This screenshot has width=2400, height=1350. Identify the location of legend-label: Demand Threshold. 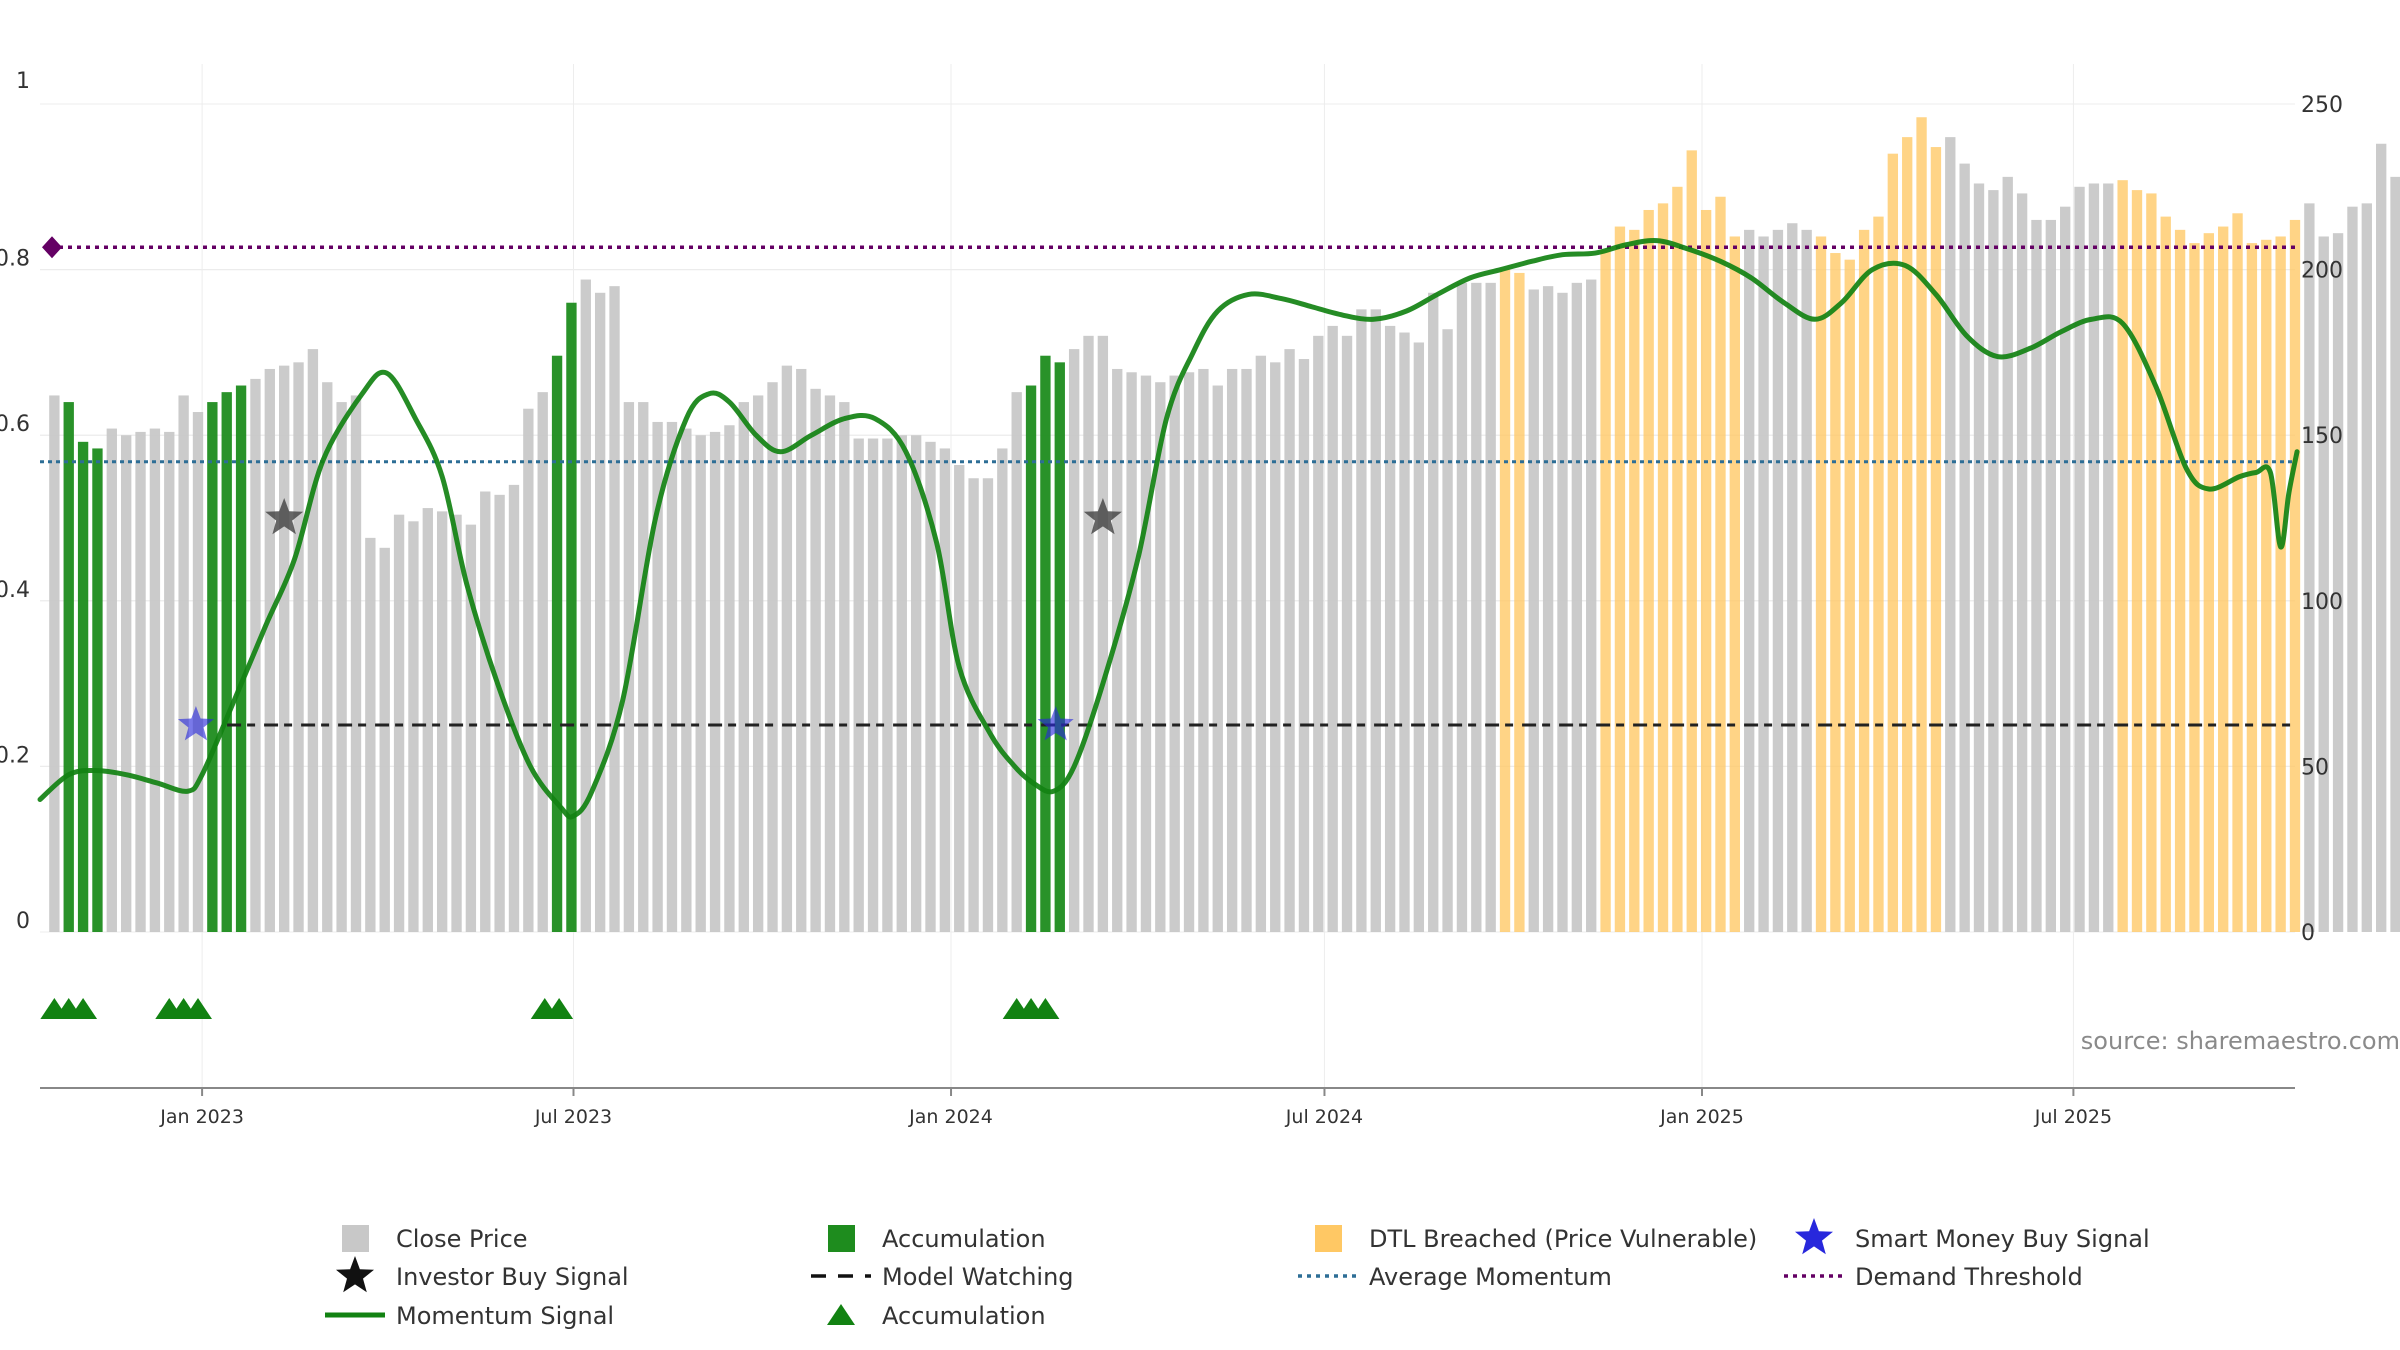
(1969, 1277).